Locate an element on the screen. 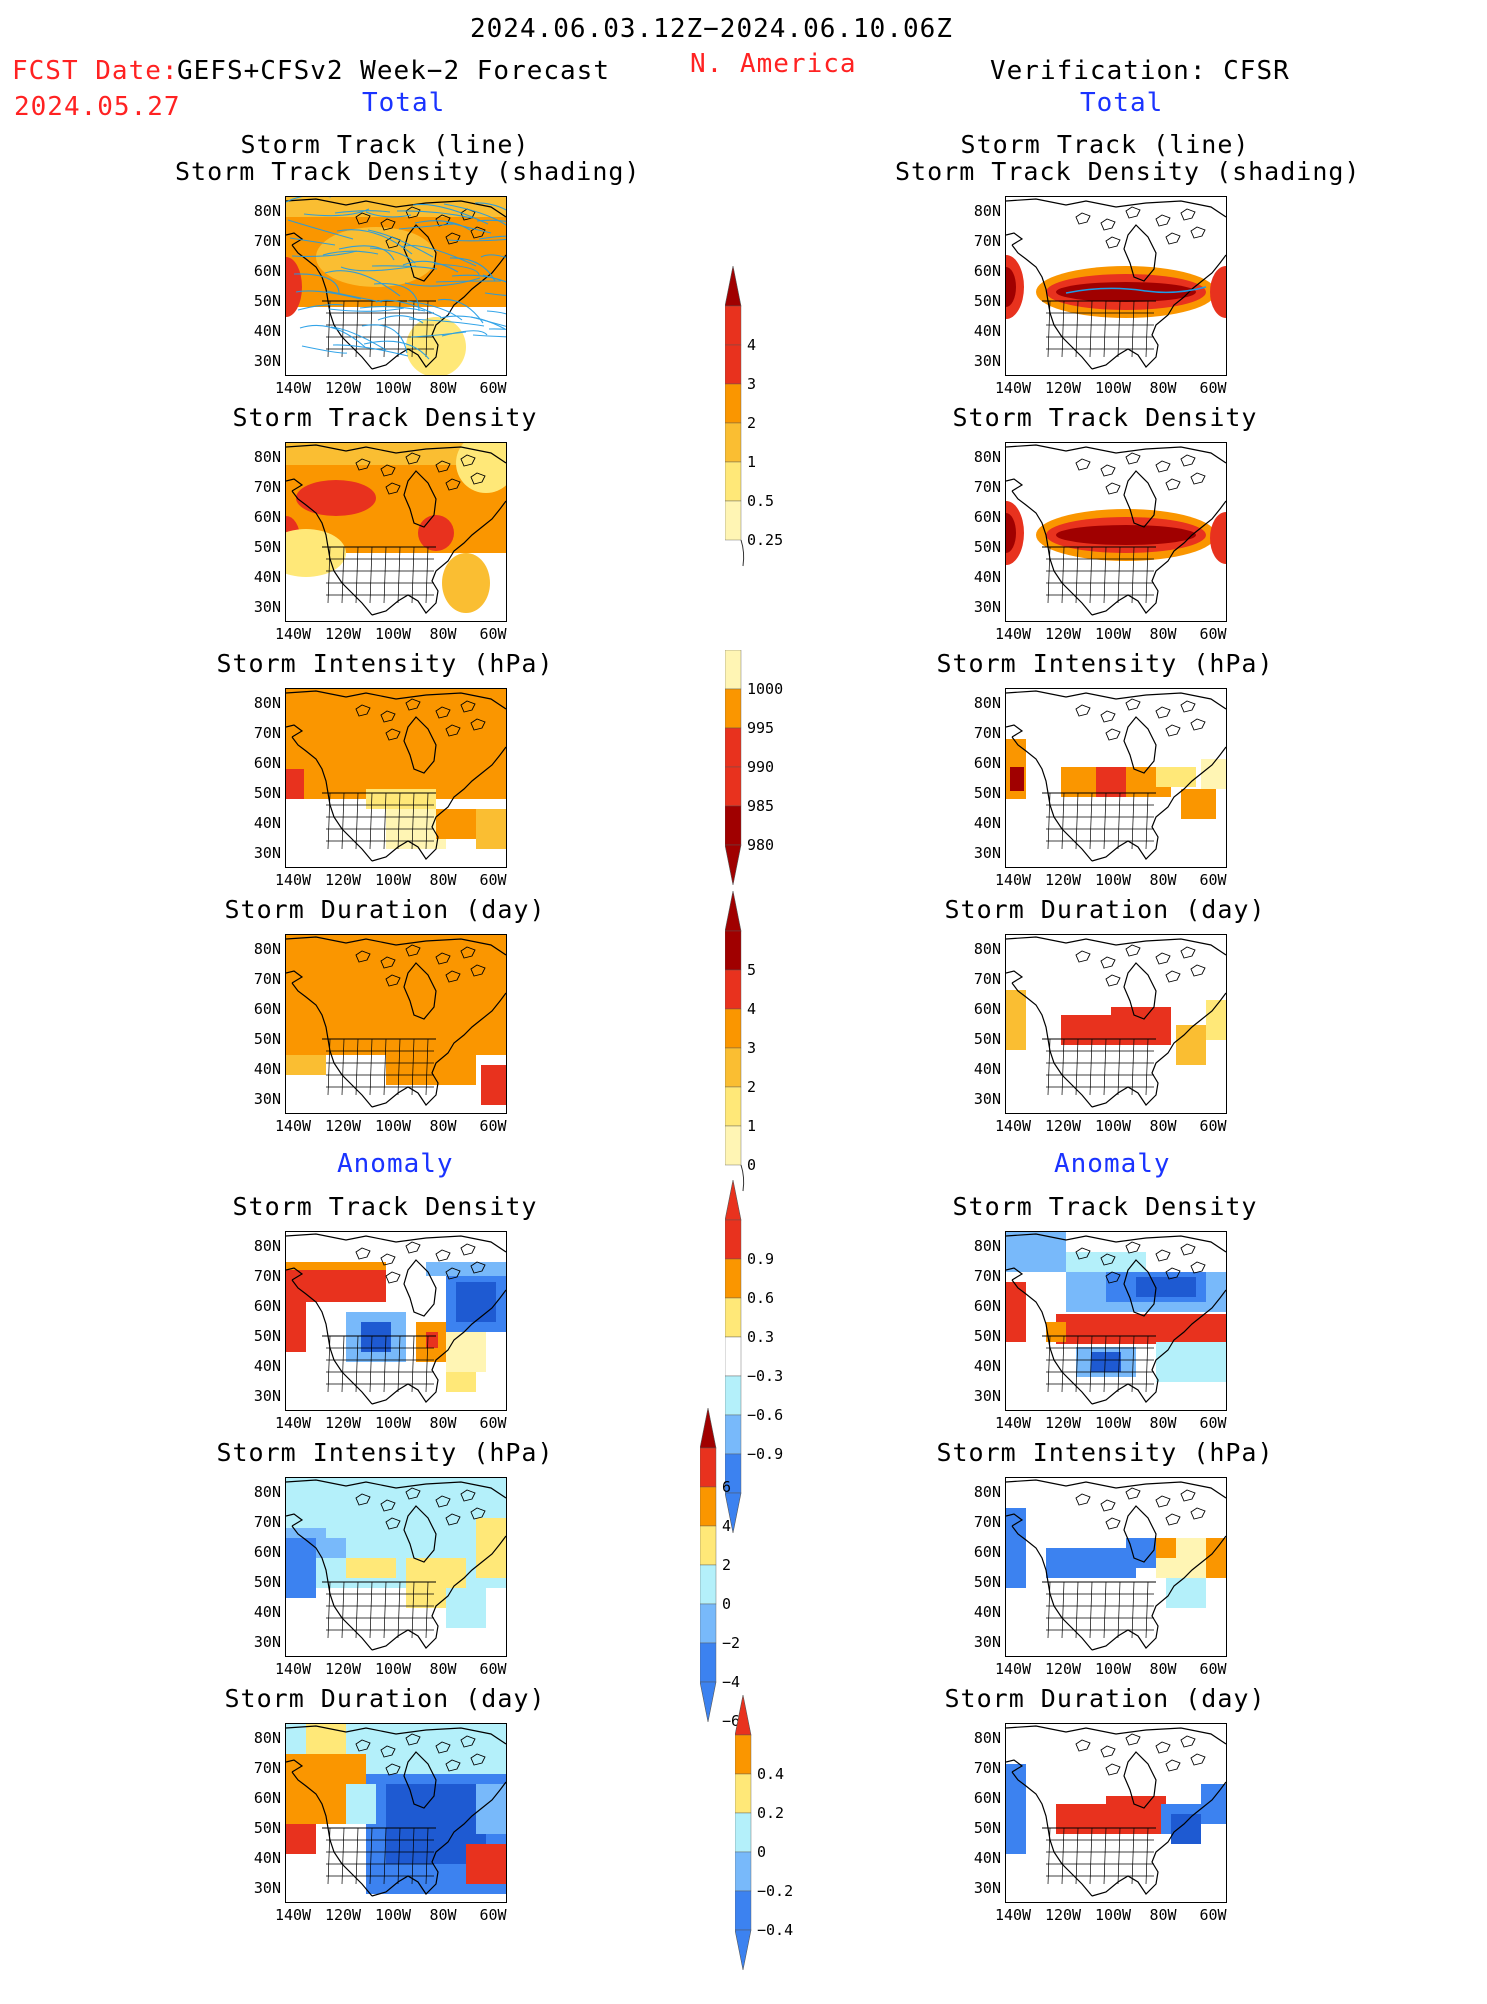  colorbar-tick-label: 0.5 is located at coordinates (761, 501).